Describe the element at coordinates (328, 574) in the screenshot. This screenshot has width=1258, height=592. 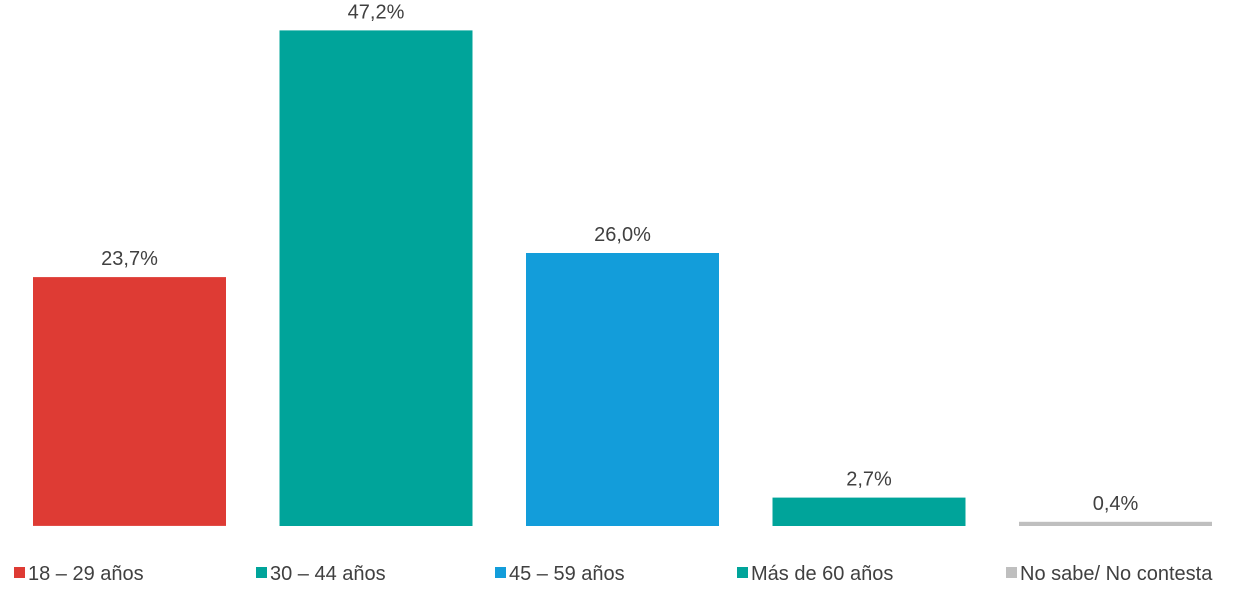
I see `legend-label-30-44-anos: 30 – 44 años` at that location.